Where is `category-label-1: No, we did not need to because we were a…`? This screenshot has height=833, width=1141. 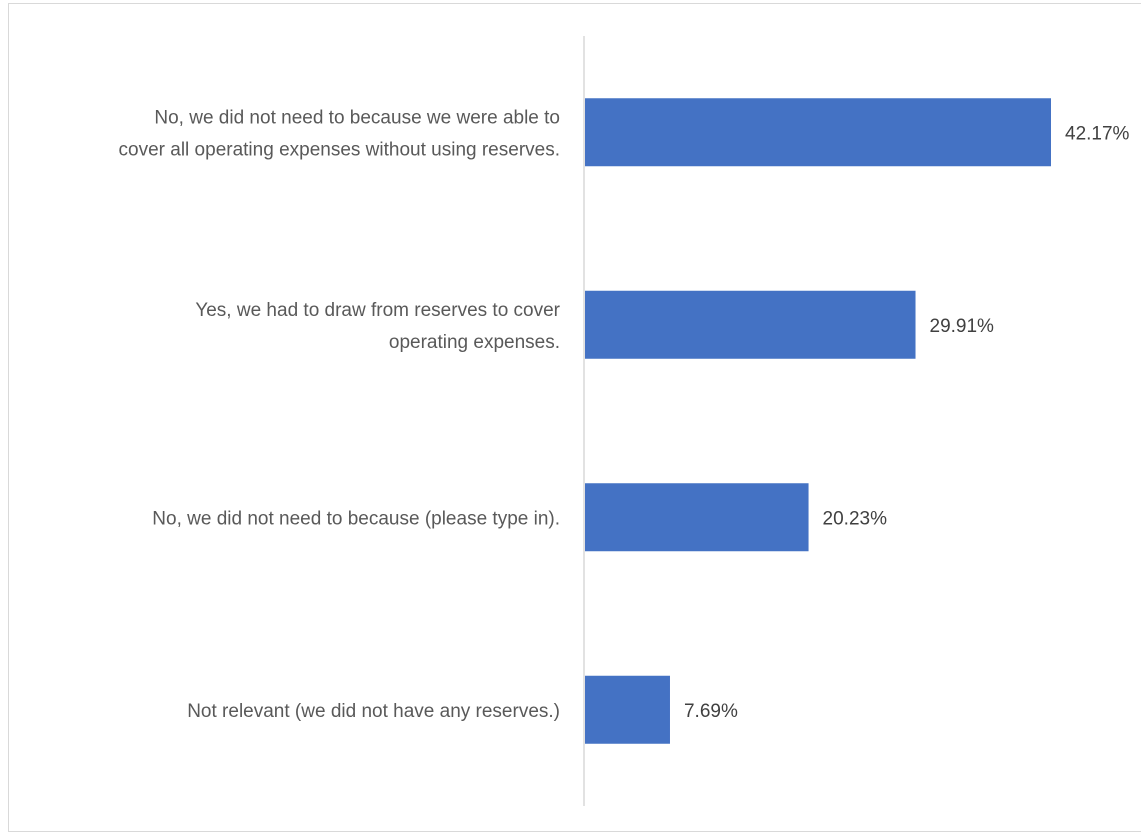
category-label-1: No, we did not need to because we were a… is located at coordinates (339, 133).